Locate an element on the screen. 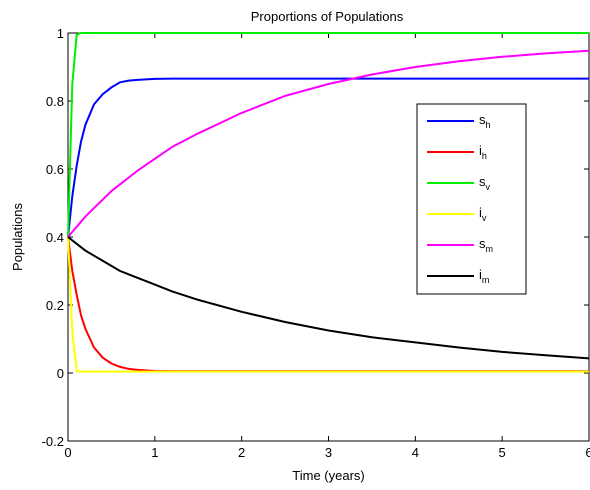 Image resolution: width=590 pixels, height=490 pixels. y-tick-label: 0.8 is located at coordinates (55, 101).